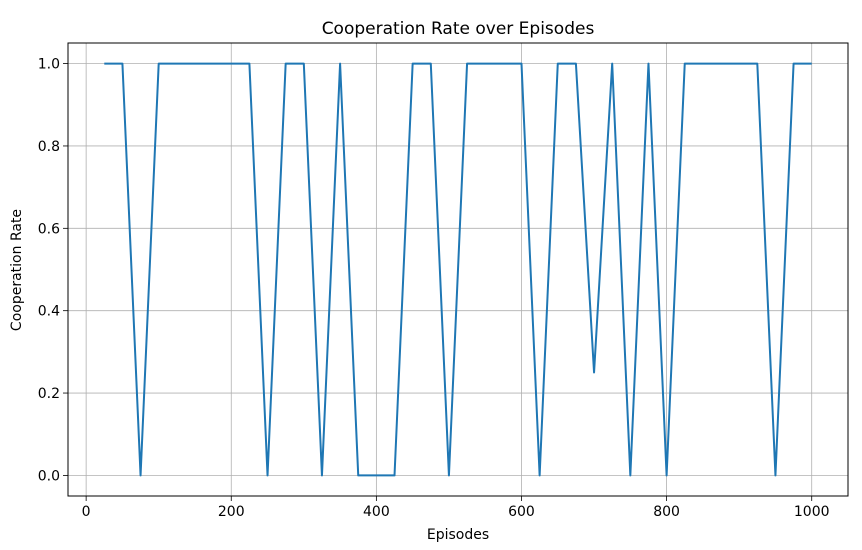 The width and height of the screenshot is (862, 550). Describe the element at coordinates (49, 147) in the screenshot. I see `y-tick-label: 0.8` at that location.